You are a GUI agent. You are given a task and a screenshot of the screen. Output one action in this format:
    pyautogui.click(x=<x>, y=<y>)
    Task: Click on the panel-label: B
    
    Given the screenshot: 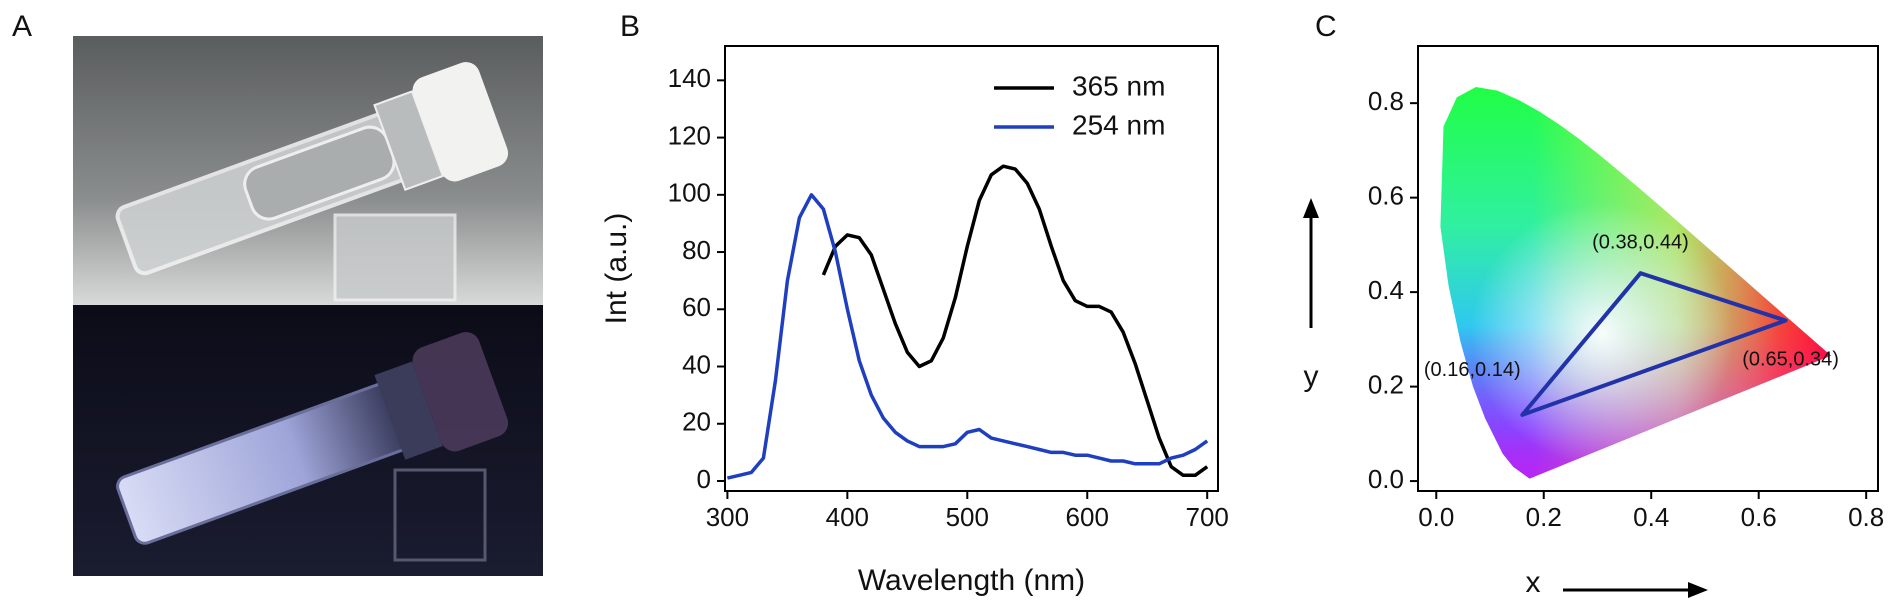 What is the action you would take?
    pyautogui.click(x=630, y=26)
    